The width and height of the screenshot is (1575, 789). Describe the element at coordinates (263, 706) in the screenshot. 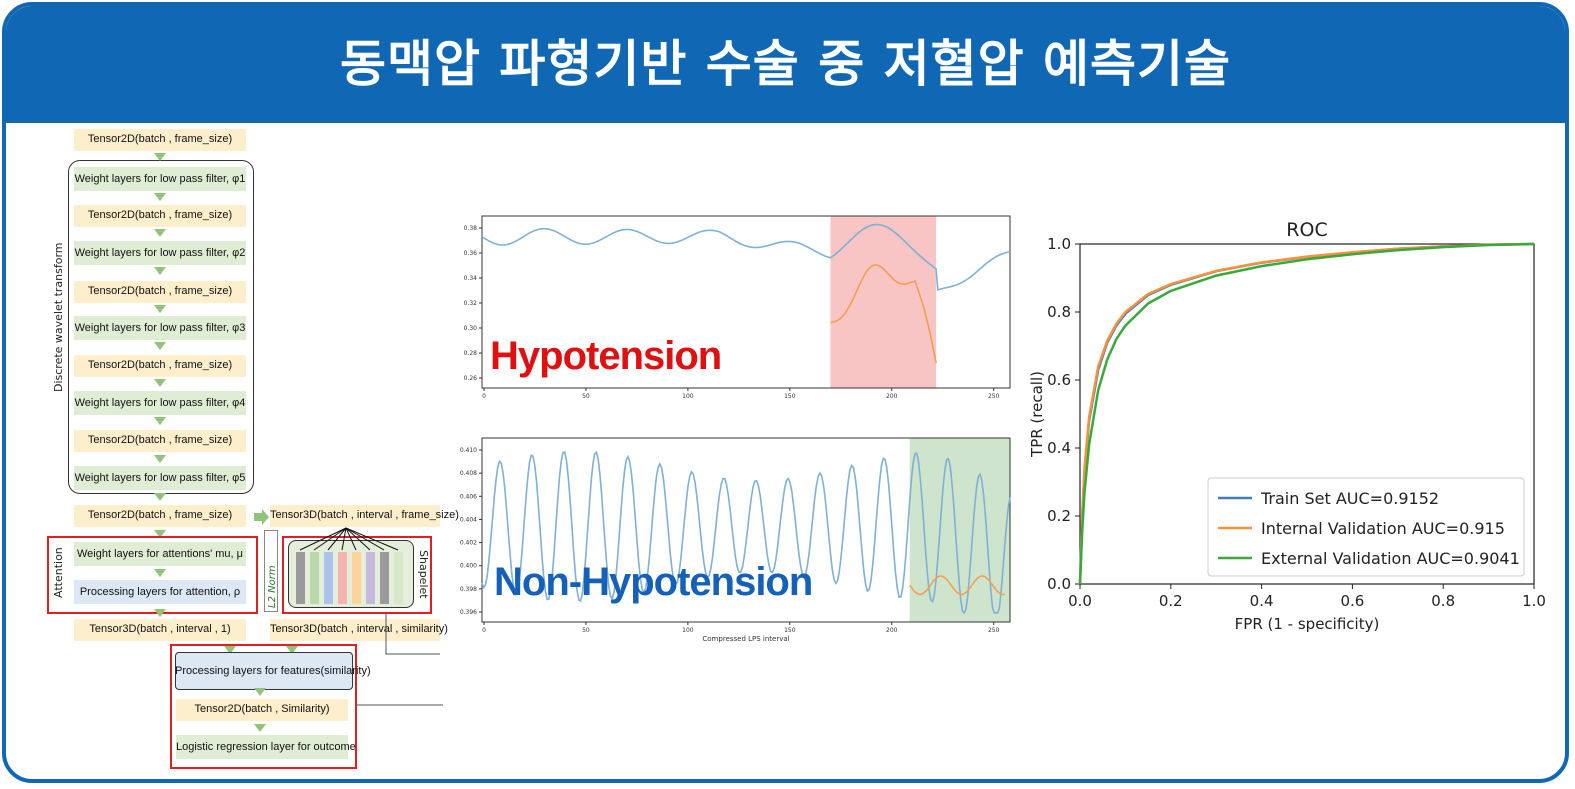

I see `features-highlight` at that location.